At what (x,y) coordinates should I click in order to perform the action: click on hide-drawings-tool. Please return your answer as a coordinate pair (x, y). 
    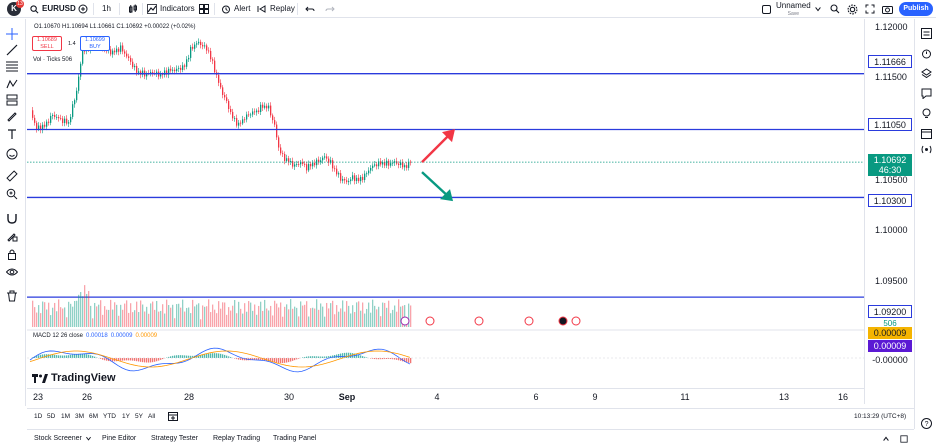
    Looking at the image, I should click on (12, 272).